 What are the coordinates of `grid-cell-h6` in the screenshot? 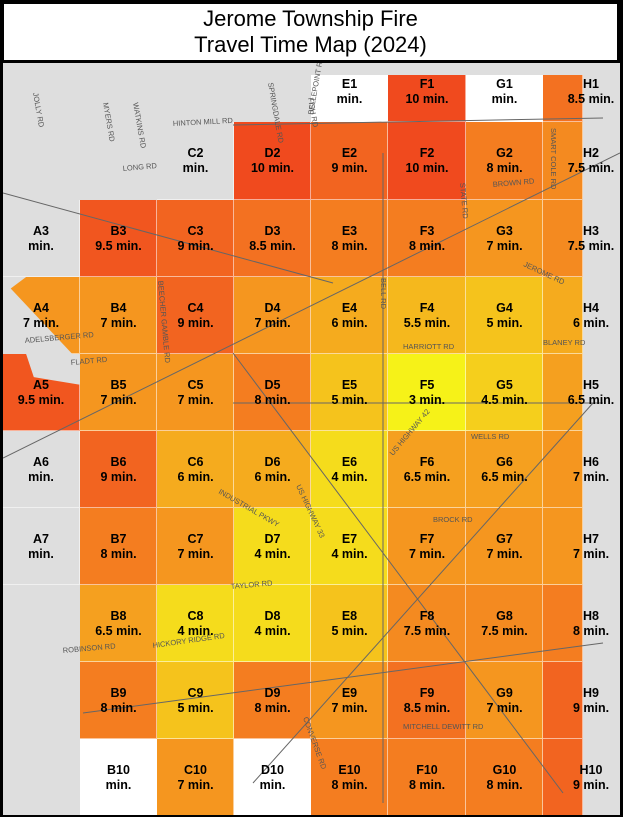 It's located at (563, 469).